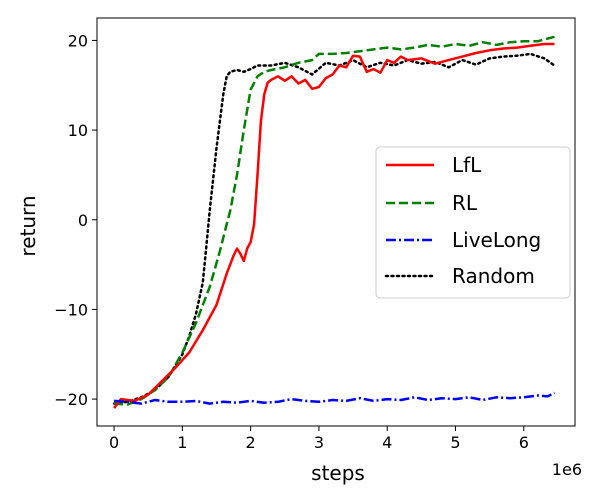 This screenshot has width=600, height=500. Describe the element at coordinates (78, 130) in the screenshot. I see `y-tick-label: 10` at that location.